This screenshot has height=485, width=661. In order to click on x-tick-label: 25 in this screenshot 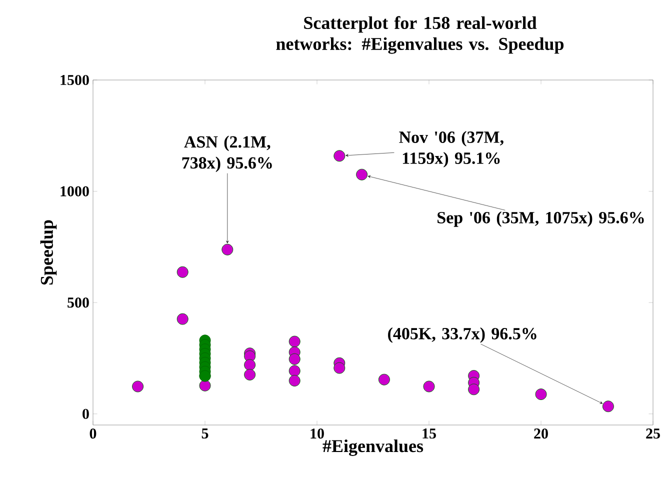, I will do `click(653, 433)`.